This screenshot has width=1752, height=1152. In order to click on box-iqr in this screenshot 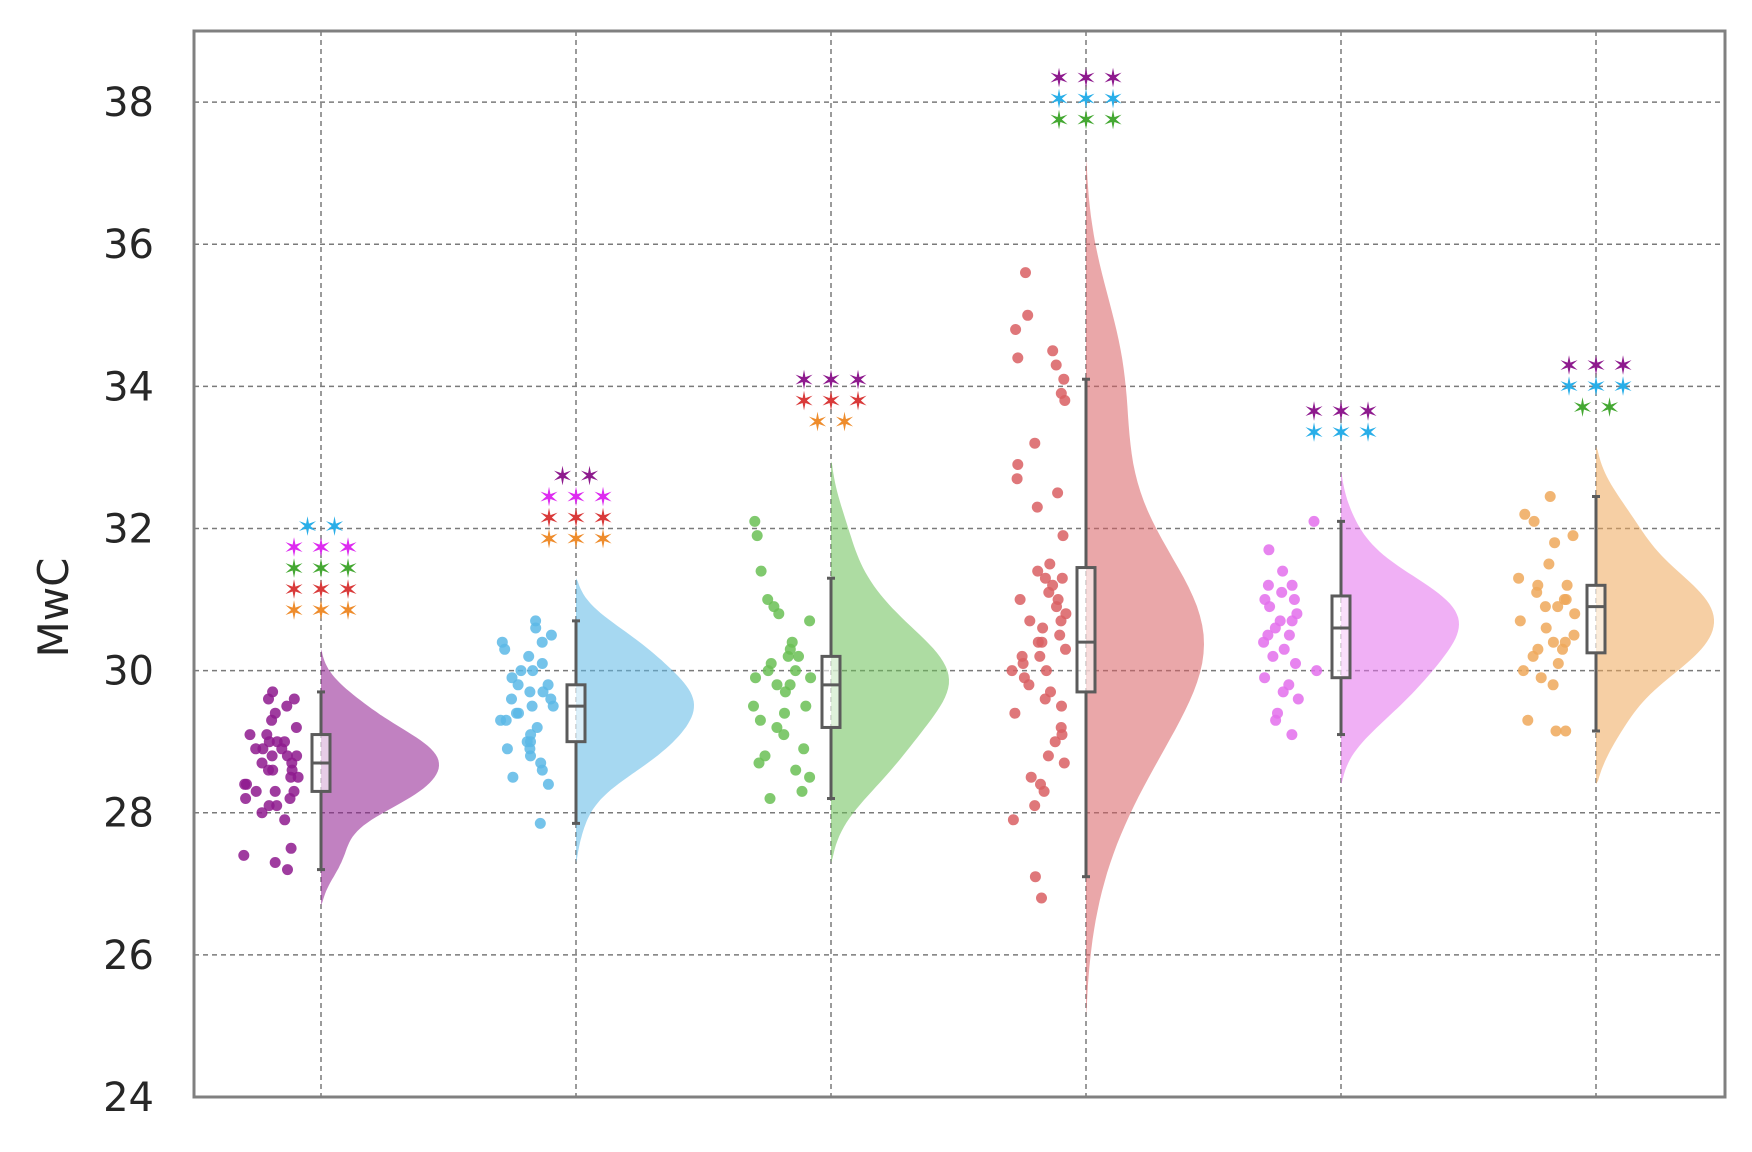, I will do `click(831, 691)`.